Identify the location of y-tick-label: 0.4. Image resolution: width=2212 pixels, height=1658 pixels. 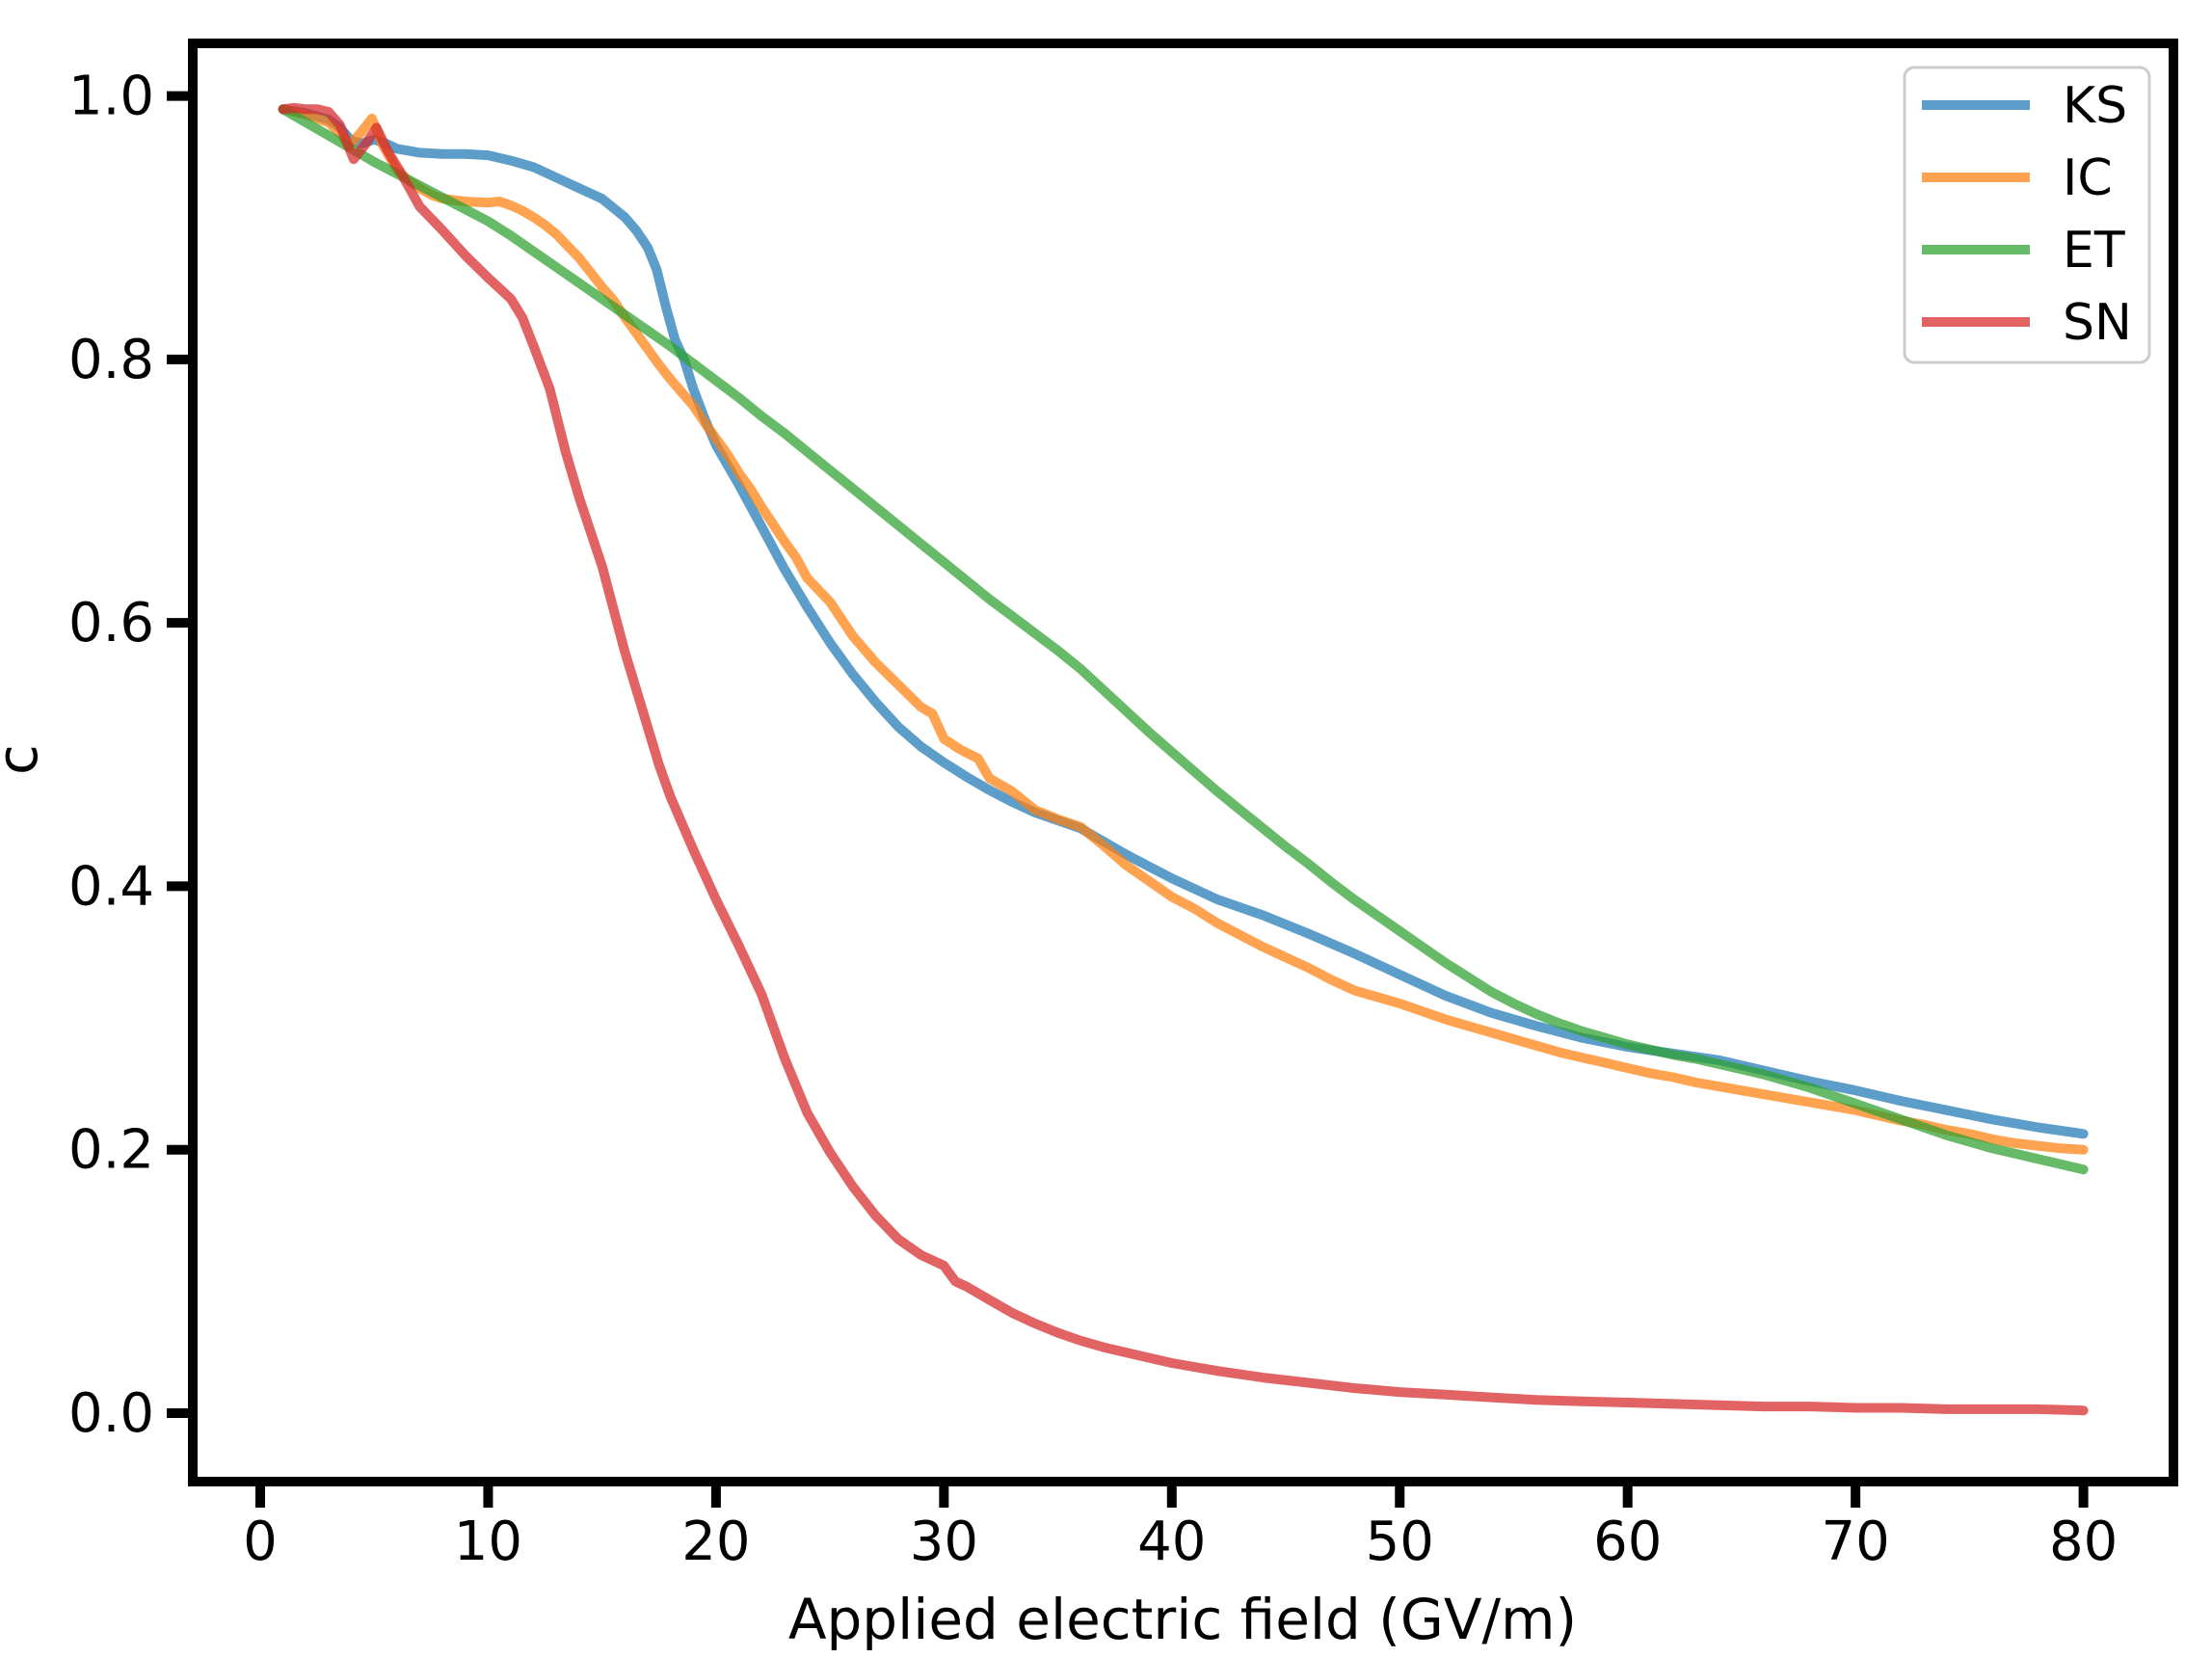
(111, 886).